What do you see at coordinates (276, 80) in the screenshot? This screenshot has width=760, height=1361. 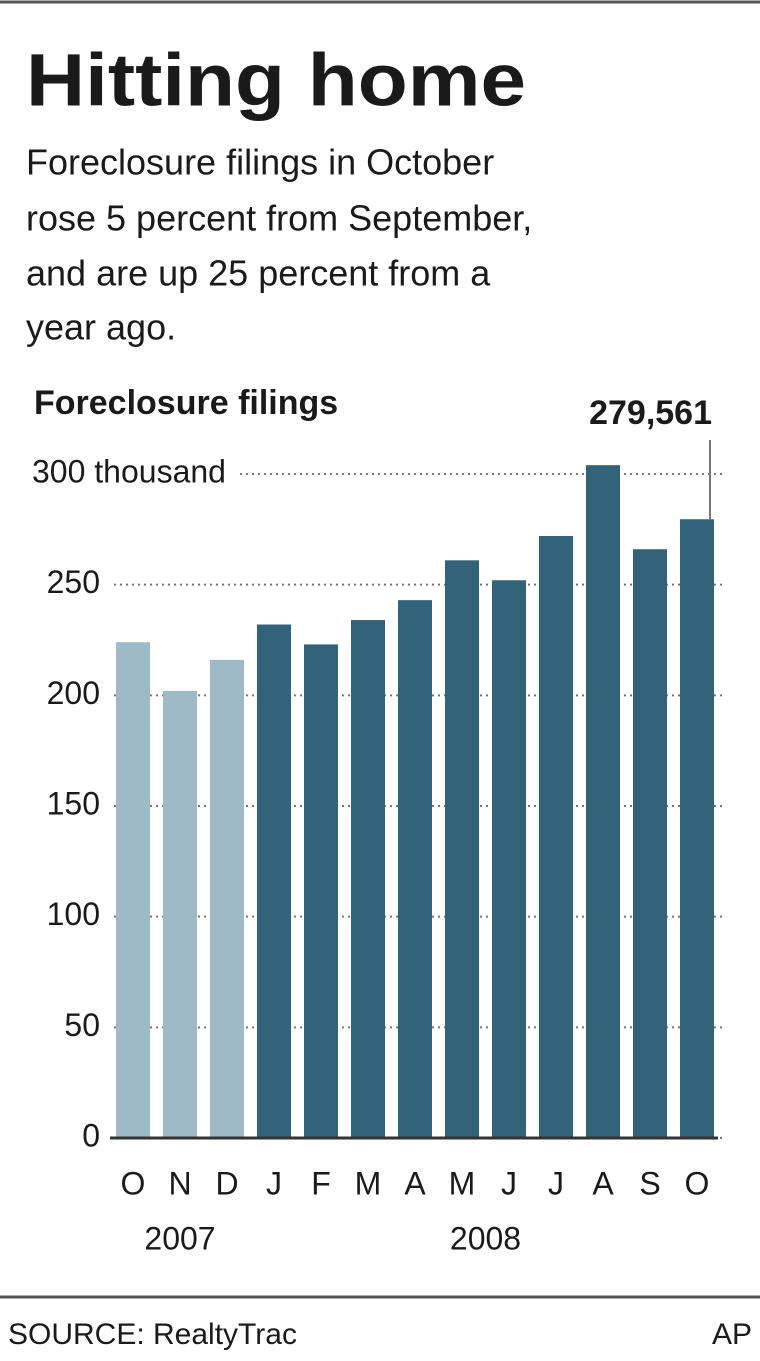 I see `chart-title: Hitting home` at bounding box center [276, 80].